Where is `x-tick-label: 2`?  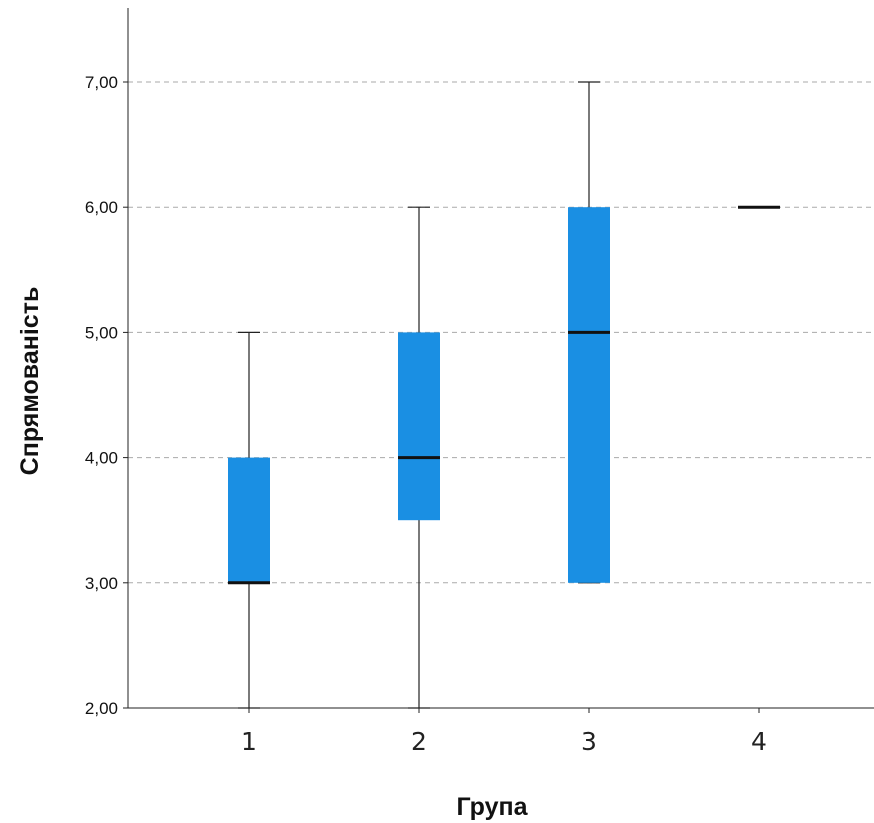
x-tick-label: 2 is located at coordinates (419, 741).